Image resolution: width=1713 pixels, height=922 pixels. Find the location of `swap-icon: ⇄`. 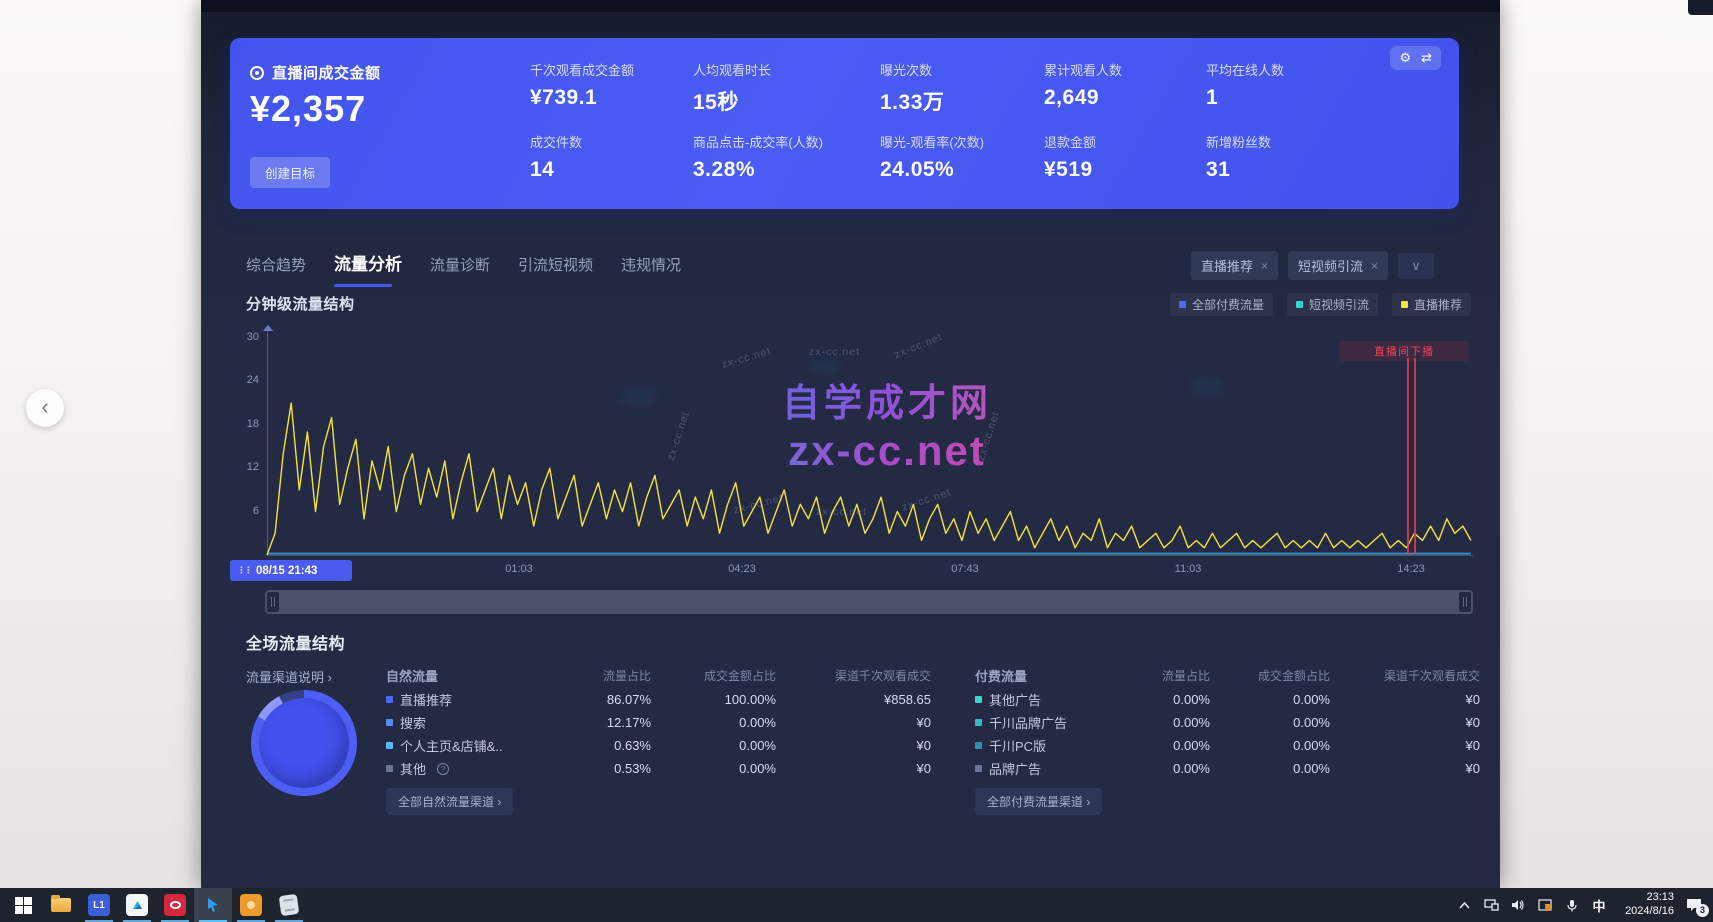

swap-icon: ⇄ is located at coordinates (1426, 57).